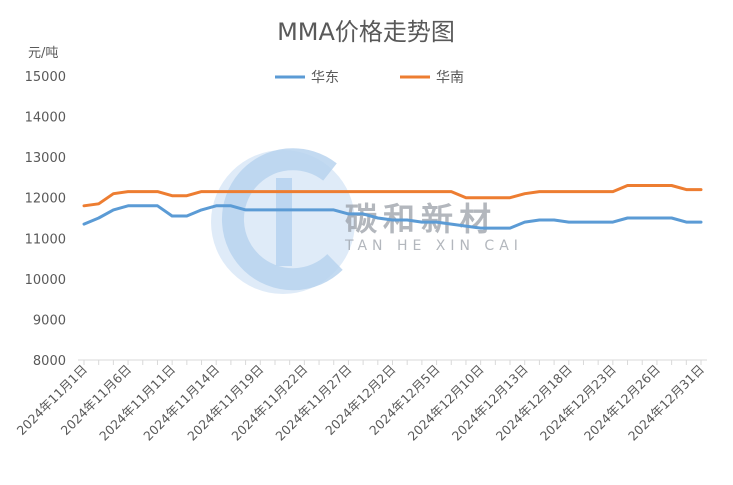 The width and height of the screenshot is (733, 485). I want to click on watermark-stem, so click(284, 222).